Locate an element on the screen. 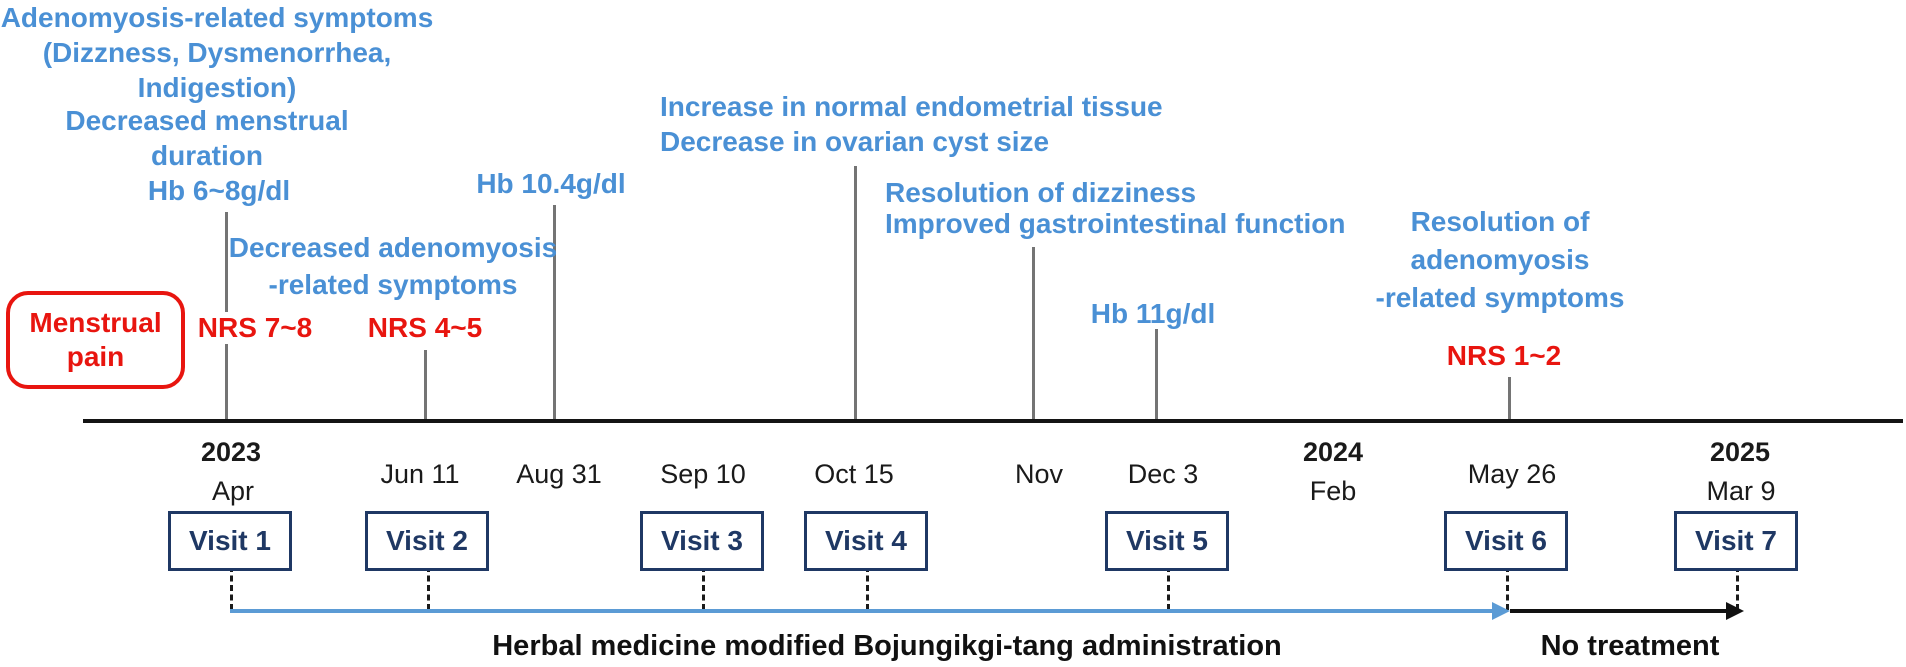  annotation-decreased-symptoms: Decreased adenomyosis -related symptoms is located at coordinates (393, 266).